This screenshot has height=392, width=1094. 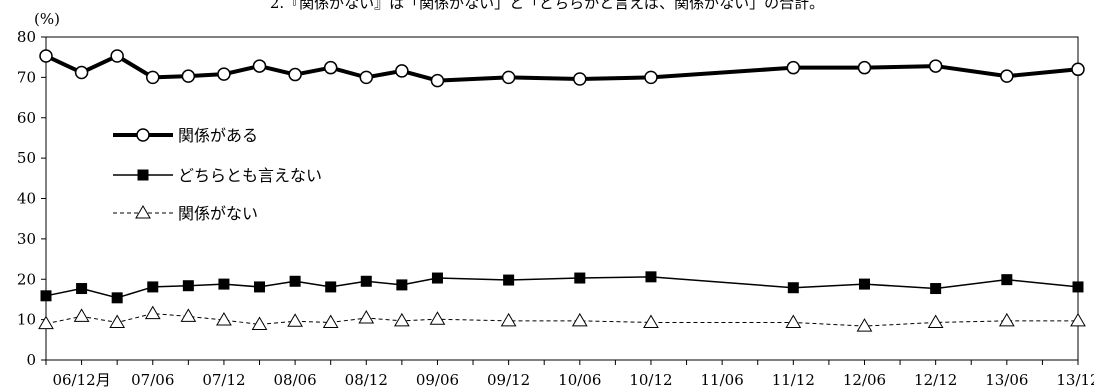 I want to click on y-tick-label: 30, so click(x=26, y=239).